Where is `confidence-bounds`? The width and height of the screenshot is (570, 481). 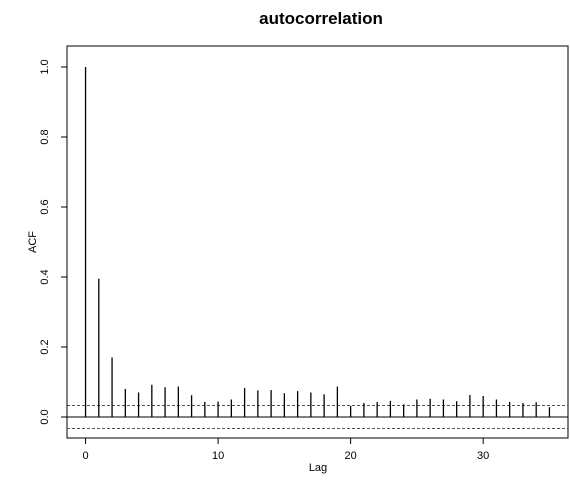 confidence-bounds is located at coordinates (317, 417).